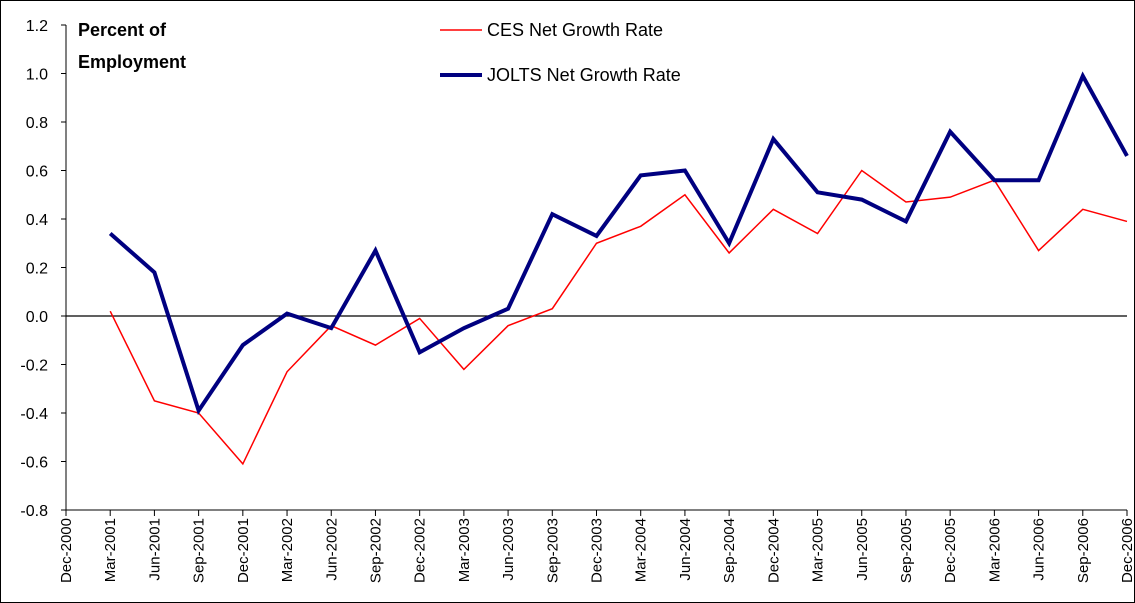 Image resolution: width=1135 pixels, height=603 pixels. Describe the element at coordinates (906, 550) in the screenshot. I see `x-tick-label: Sep-2005` at that location.